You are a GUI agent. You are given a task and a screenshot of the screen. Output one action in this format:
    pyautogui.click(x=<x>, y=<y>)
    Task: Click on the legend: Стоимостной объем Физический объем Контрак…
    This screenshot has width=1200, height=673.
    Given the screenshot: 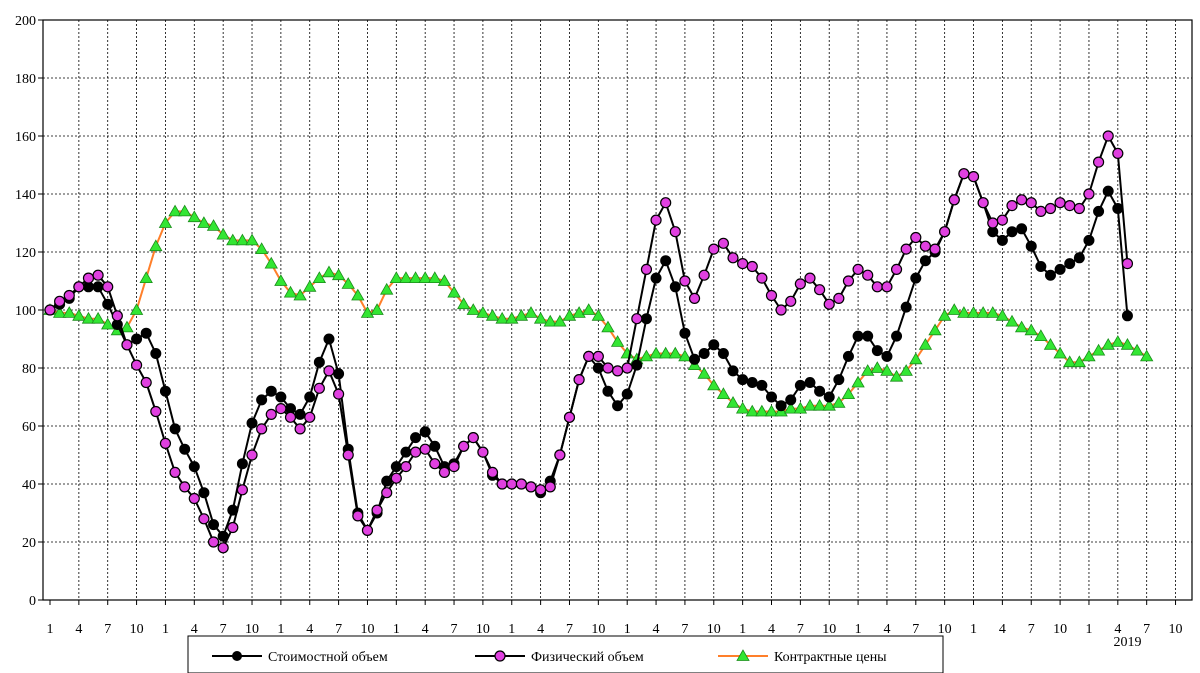 What is the action you would take?
    pyautogui.click(x=565, y=654)
    